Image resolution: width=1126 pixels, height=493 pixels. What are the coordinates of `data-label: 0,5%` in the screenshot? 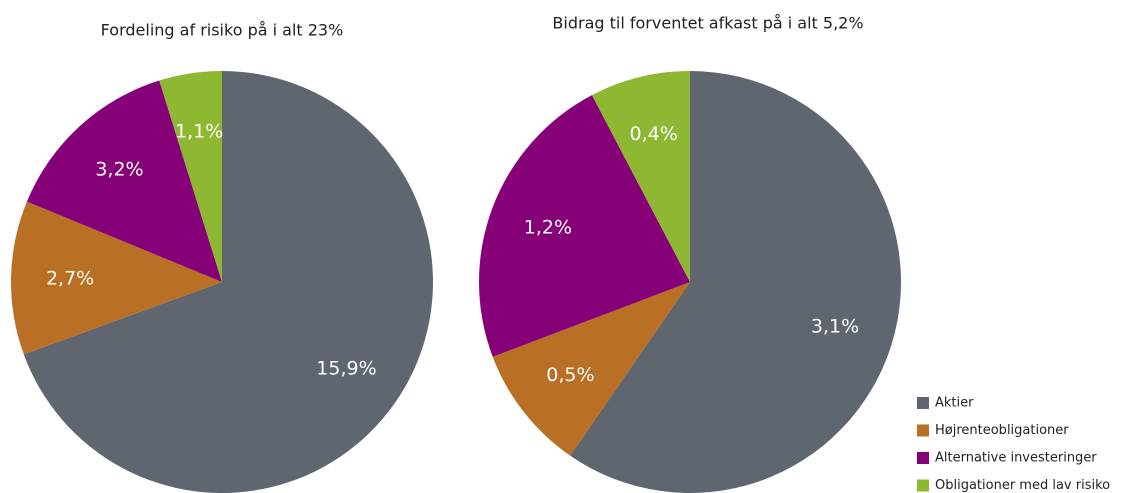 It's located at (570, 375).